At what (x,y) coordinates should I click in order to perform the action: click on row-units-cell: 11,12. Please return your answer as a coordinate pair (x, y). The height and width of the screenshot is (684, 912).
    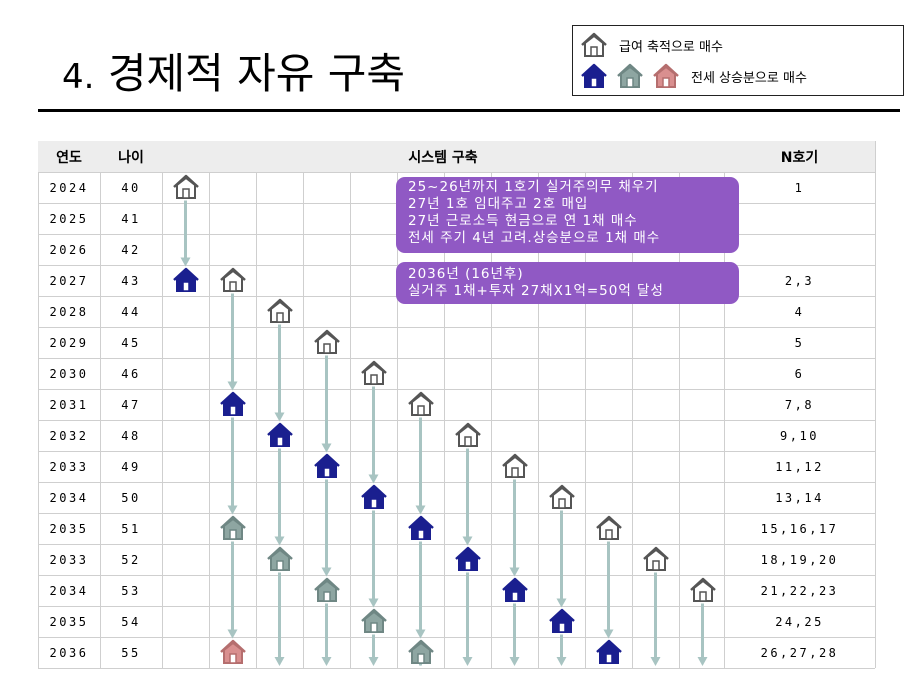
    Looking at the image, I should click on (799, 466).